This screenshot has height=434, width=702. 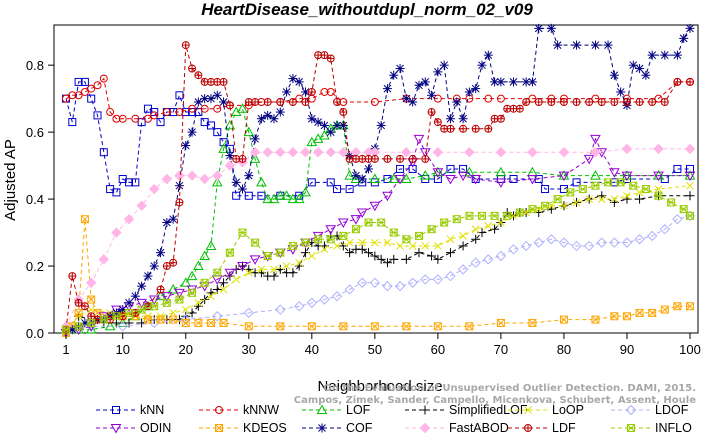 I want to click on legend-marker-knn, so click(x=116, y=410).